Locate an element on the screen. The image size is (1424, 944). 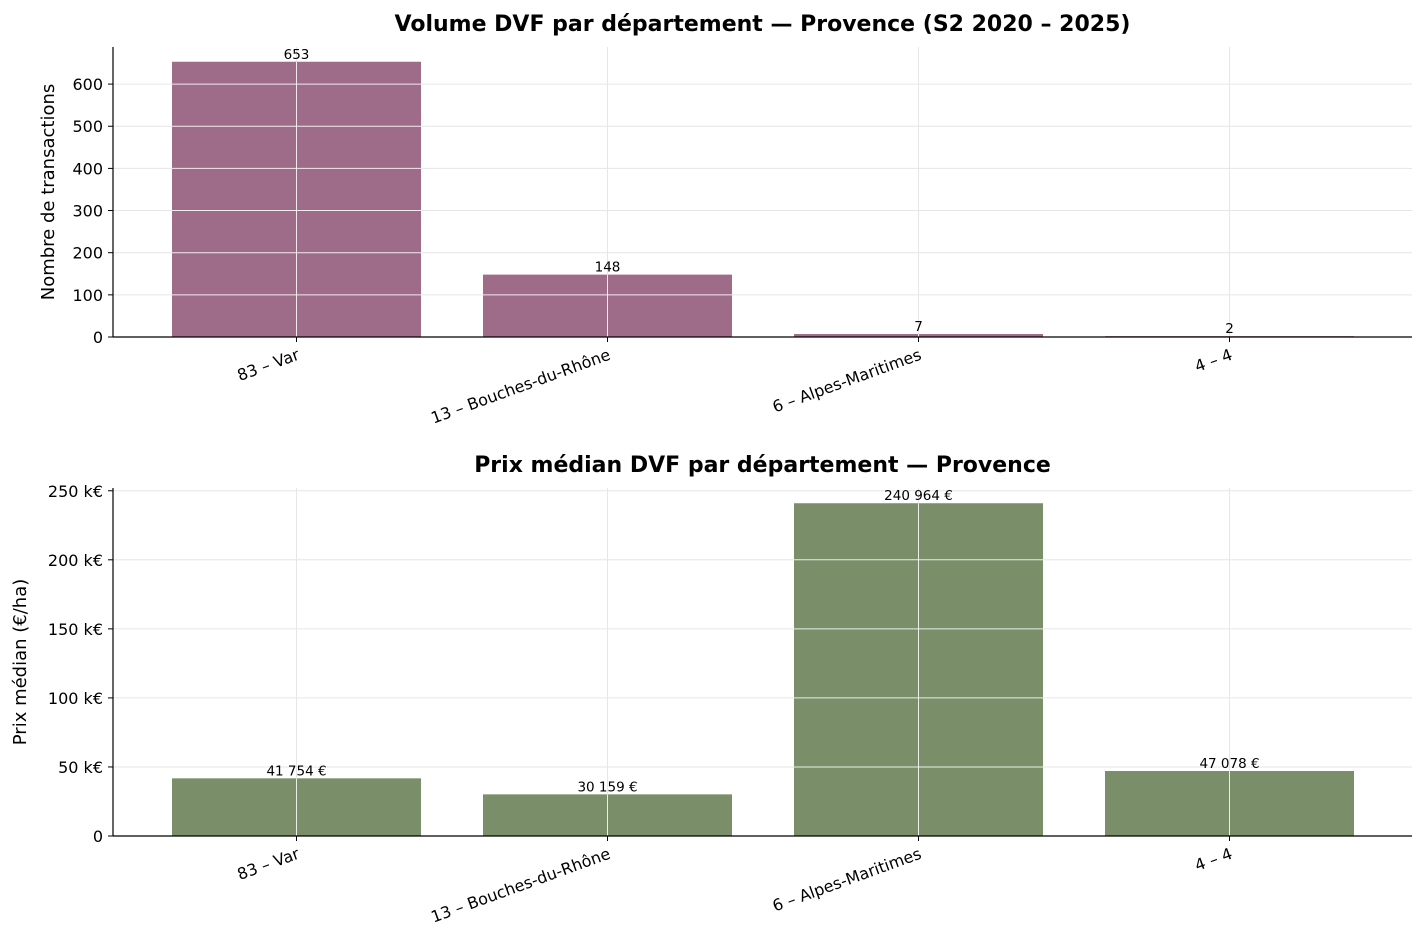
y-tick-label: 400 is located at coordinates (87, 168).